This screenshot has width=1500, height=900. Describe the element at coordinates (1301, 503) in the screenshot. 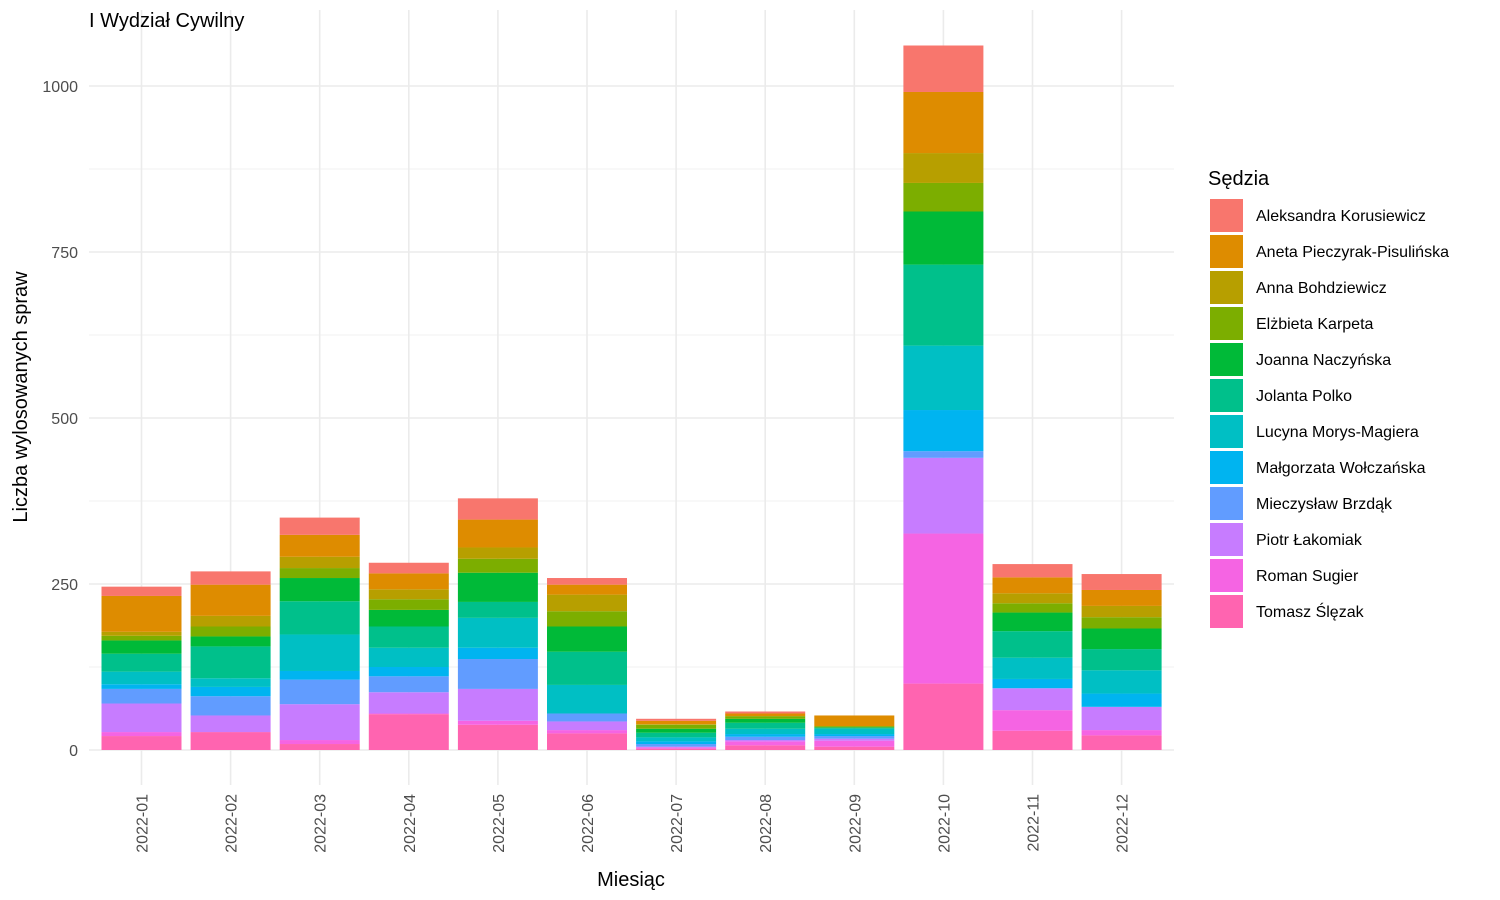

I see `legend-item: Mieczysław Brzdąk` at that location.